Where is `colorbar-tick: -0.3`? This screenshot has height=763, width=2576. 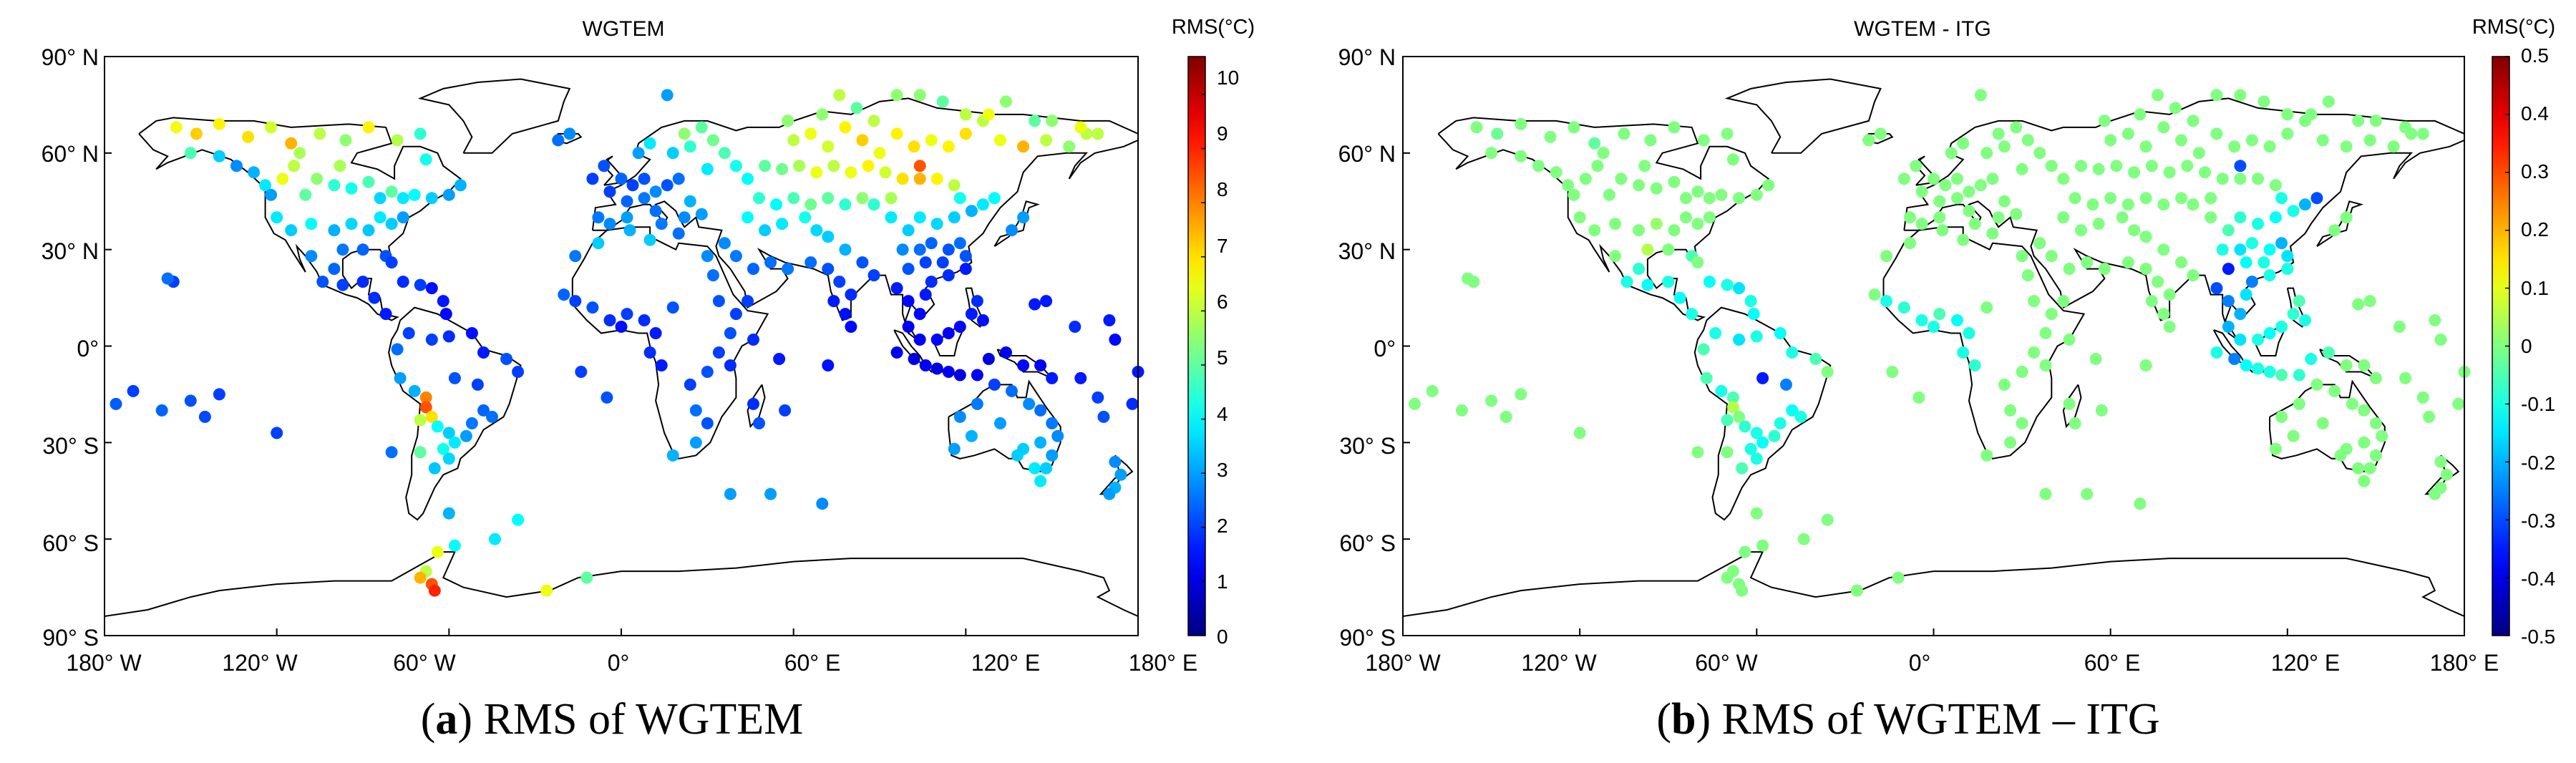
colorbar-tick: -0.3 is located at coordinates (2538, 521).